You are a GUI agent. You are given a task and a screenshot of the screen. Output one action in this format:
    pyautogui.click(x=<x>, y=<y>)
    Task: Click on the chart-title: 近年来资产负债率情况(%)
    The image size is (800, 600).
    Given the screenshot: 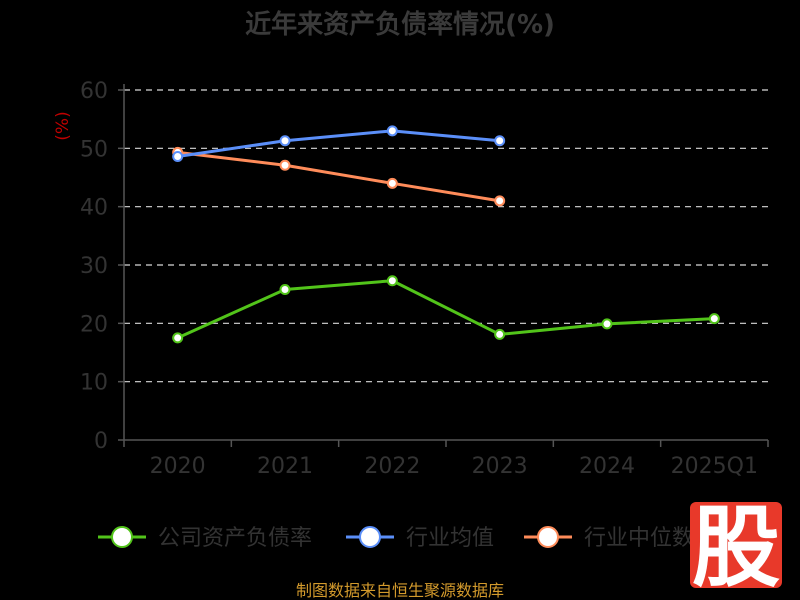 What is the action you would take?
    pyautogui.click(x=400, y=24)
    